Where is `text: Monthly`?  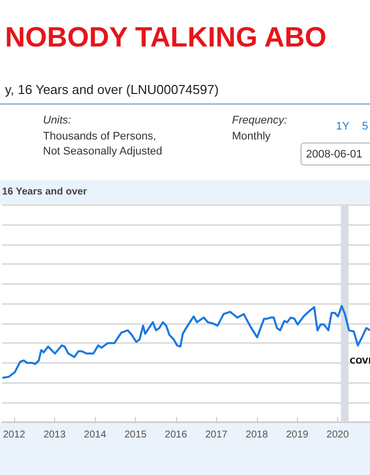 text: Monthly is located at coordinates (252, 136).